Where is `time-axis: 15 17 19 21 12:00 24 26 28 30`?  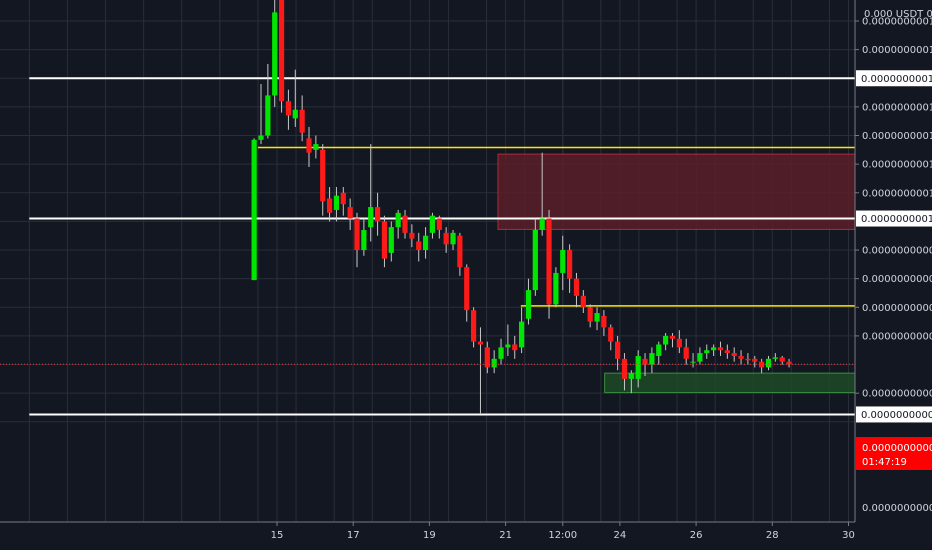
time-axis: 15 17 19 21 12:00 24 26 28 30 is located at coordinates (563, 531).